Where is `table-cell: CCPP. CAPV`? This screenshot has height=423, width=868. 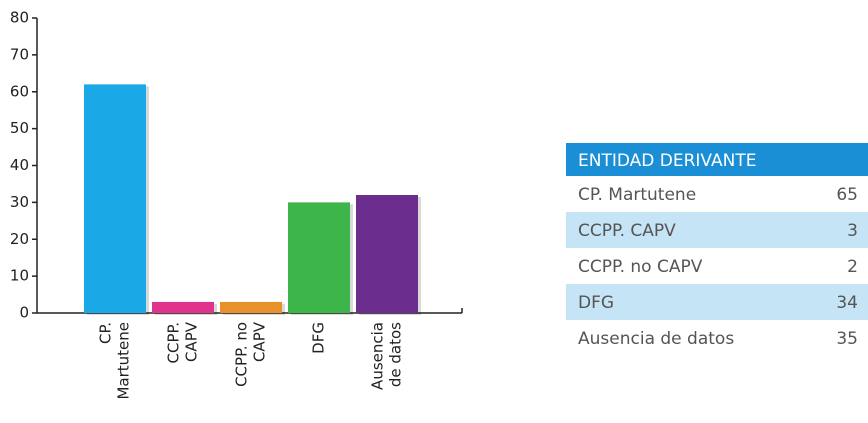 table-cell: CCPP. CAPV is located at coordinates (627, 231).